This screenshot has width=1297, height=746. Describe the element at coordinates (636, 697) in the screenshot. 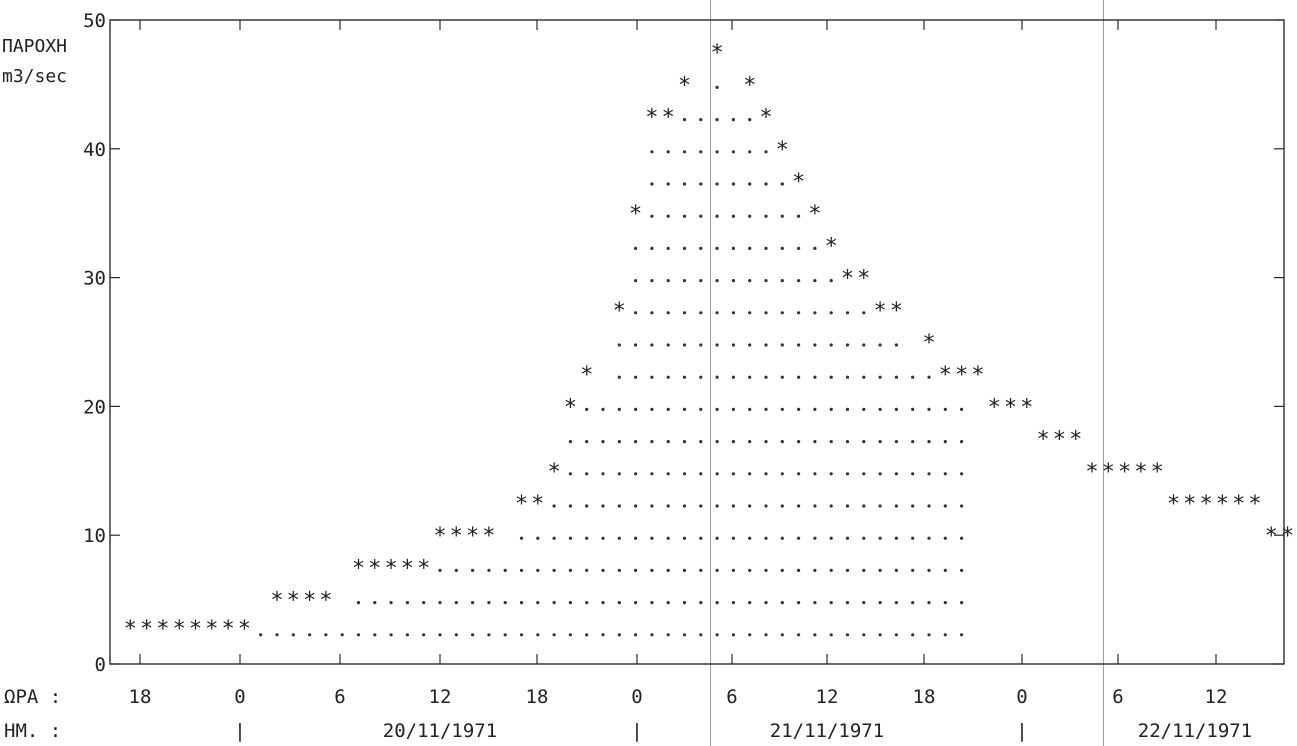

I see `hour-tick-label: 0` at that location.